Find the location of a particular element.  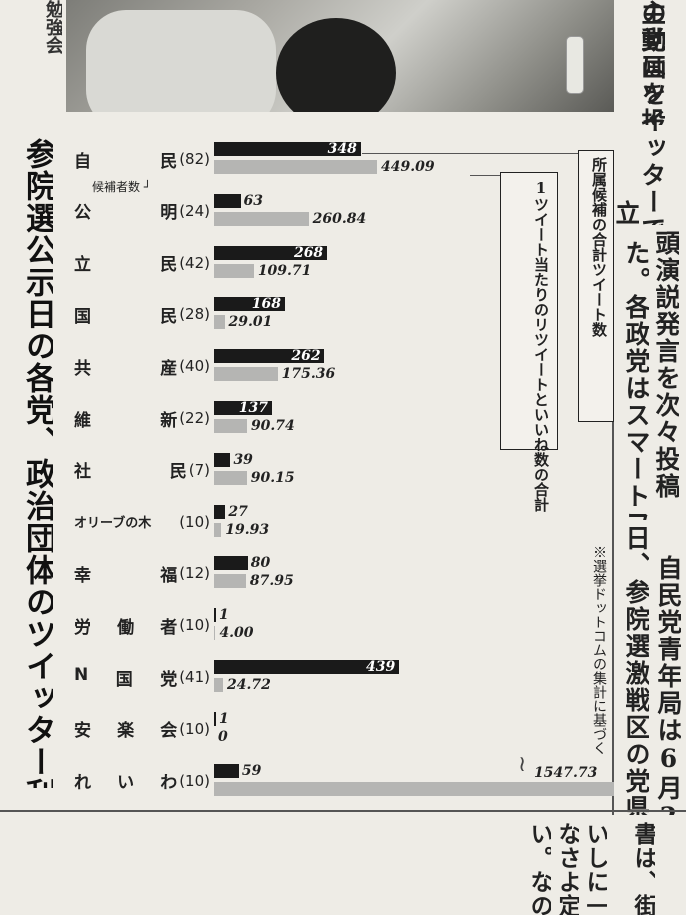

data-label-retweets: 87.95 is located at coordinates (271, 581).